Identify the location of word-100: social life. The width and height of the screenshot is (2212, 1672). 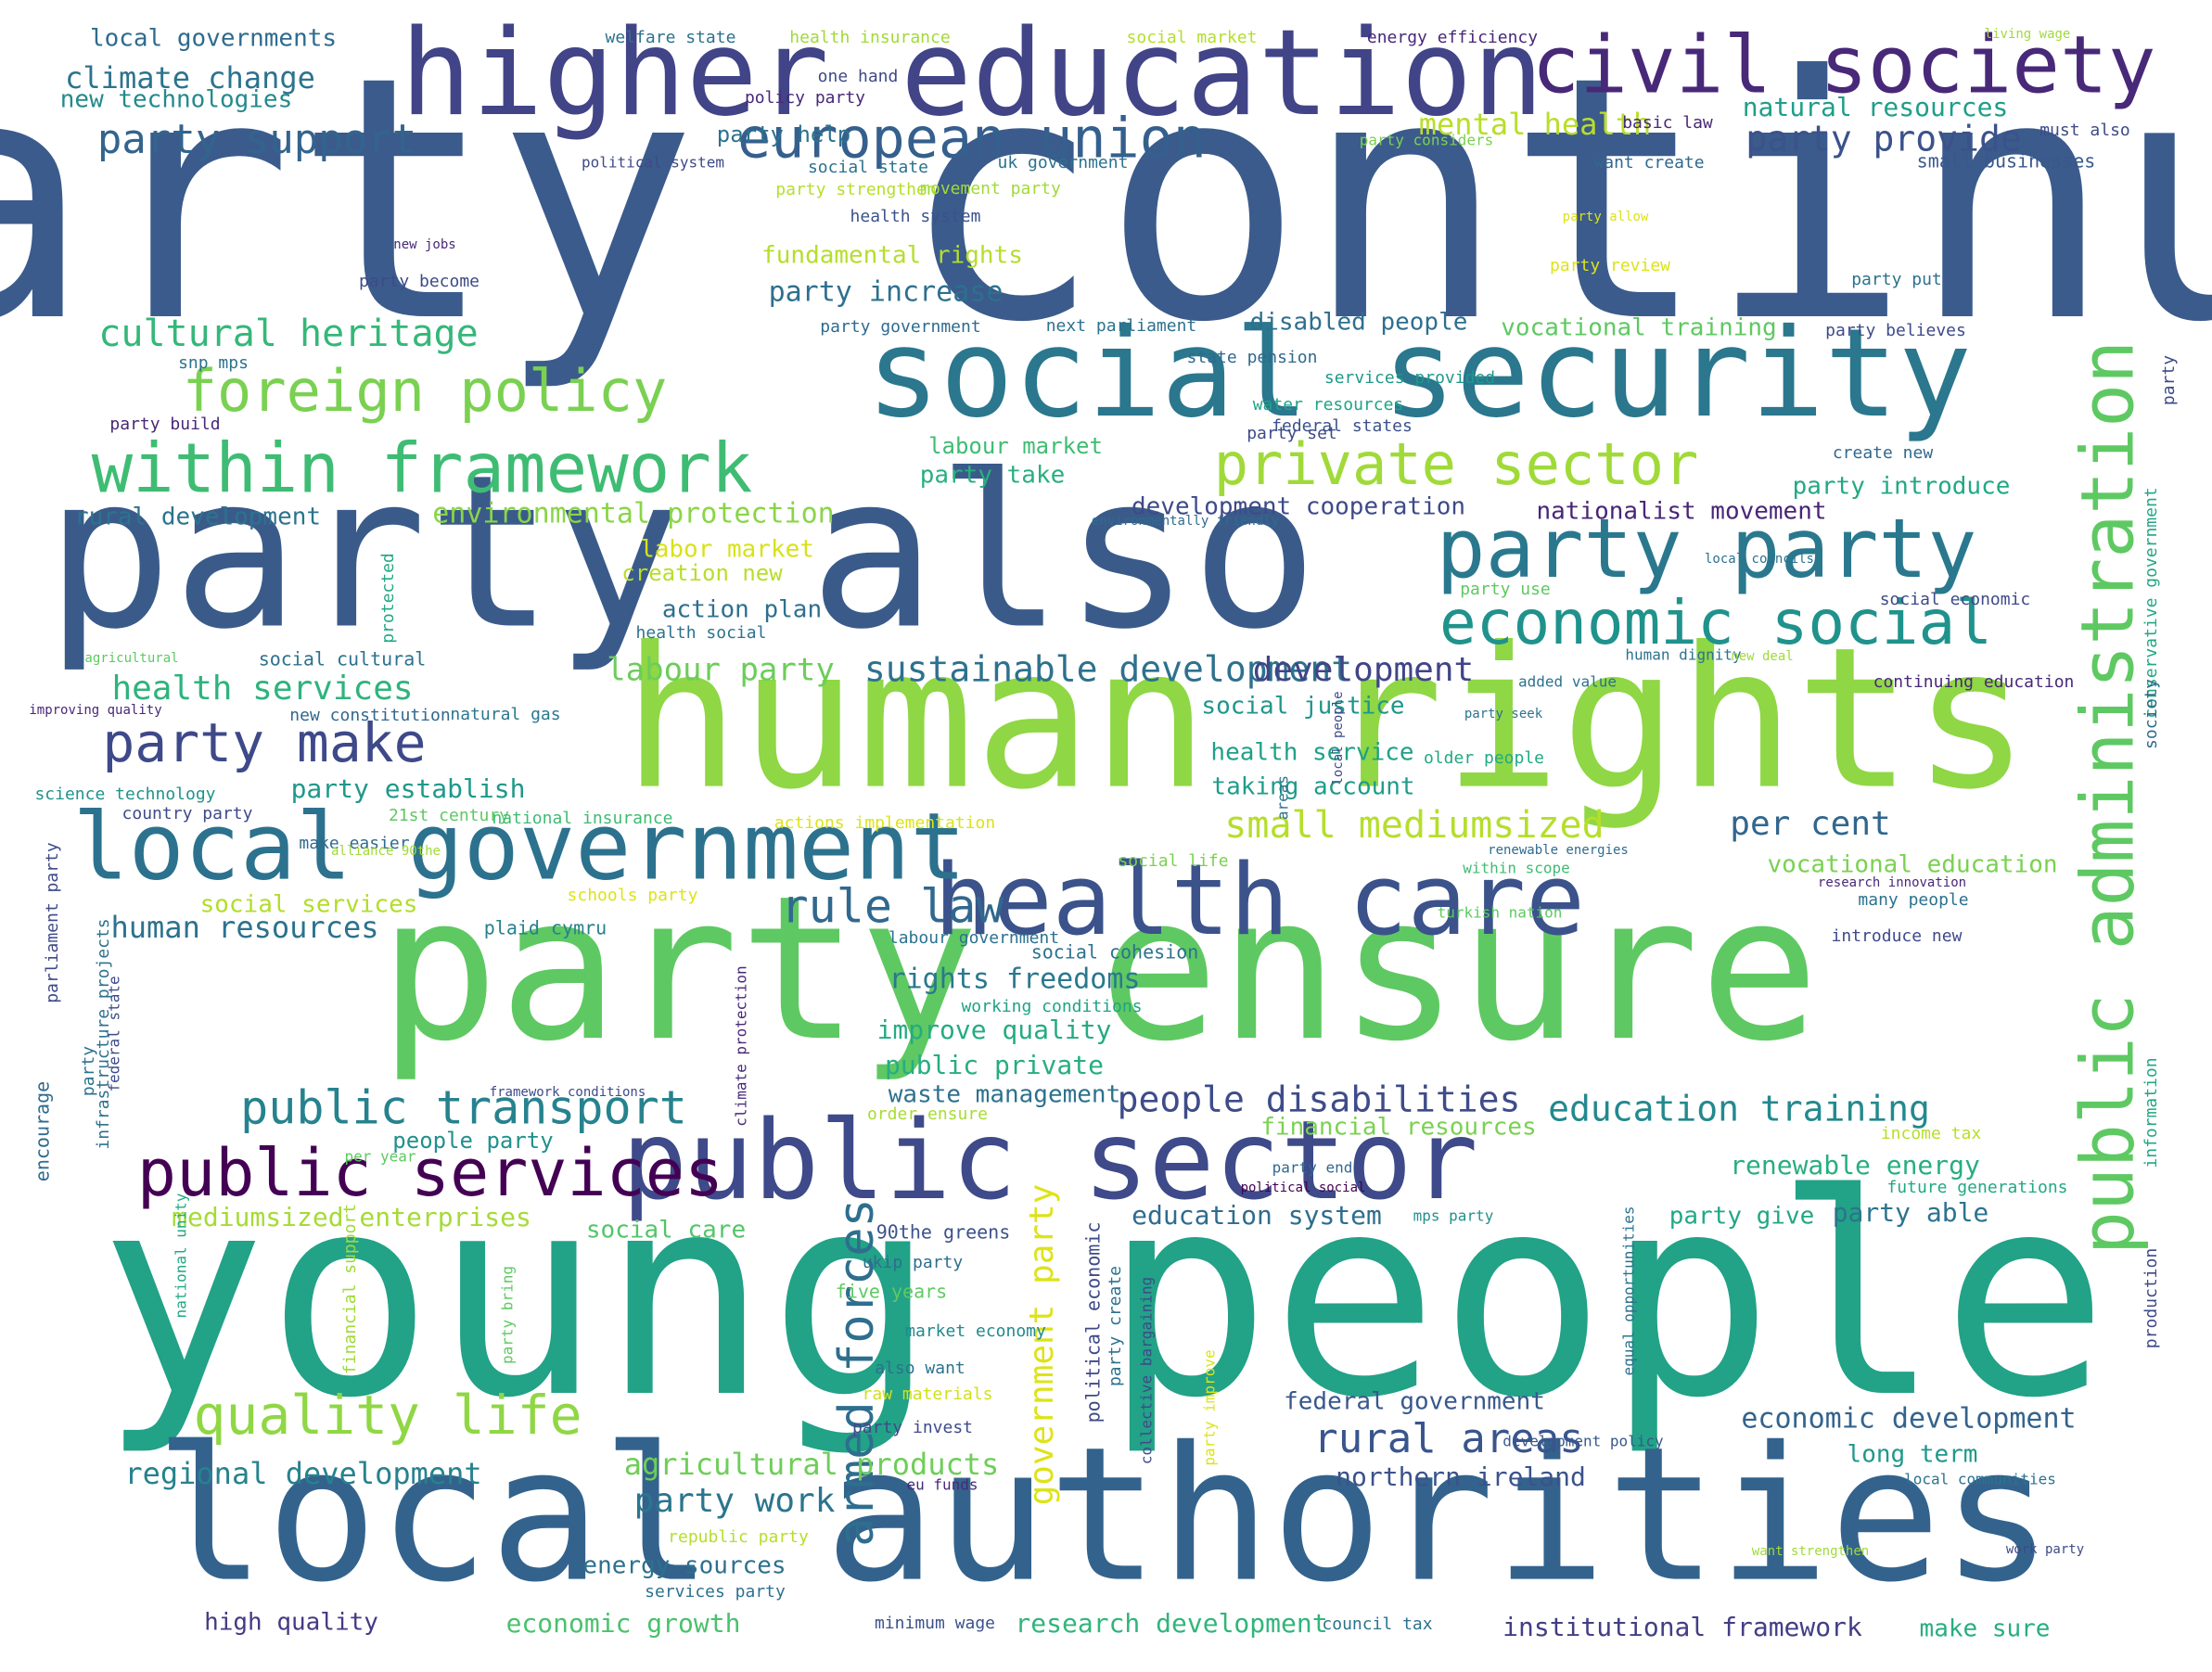
(1173, 861).